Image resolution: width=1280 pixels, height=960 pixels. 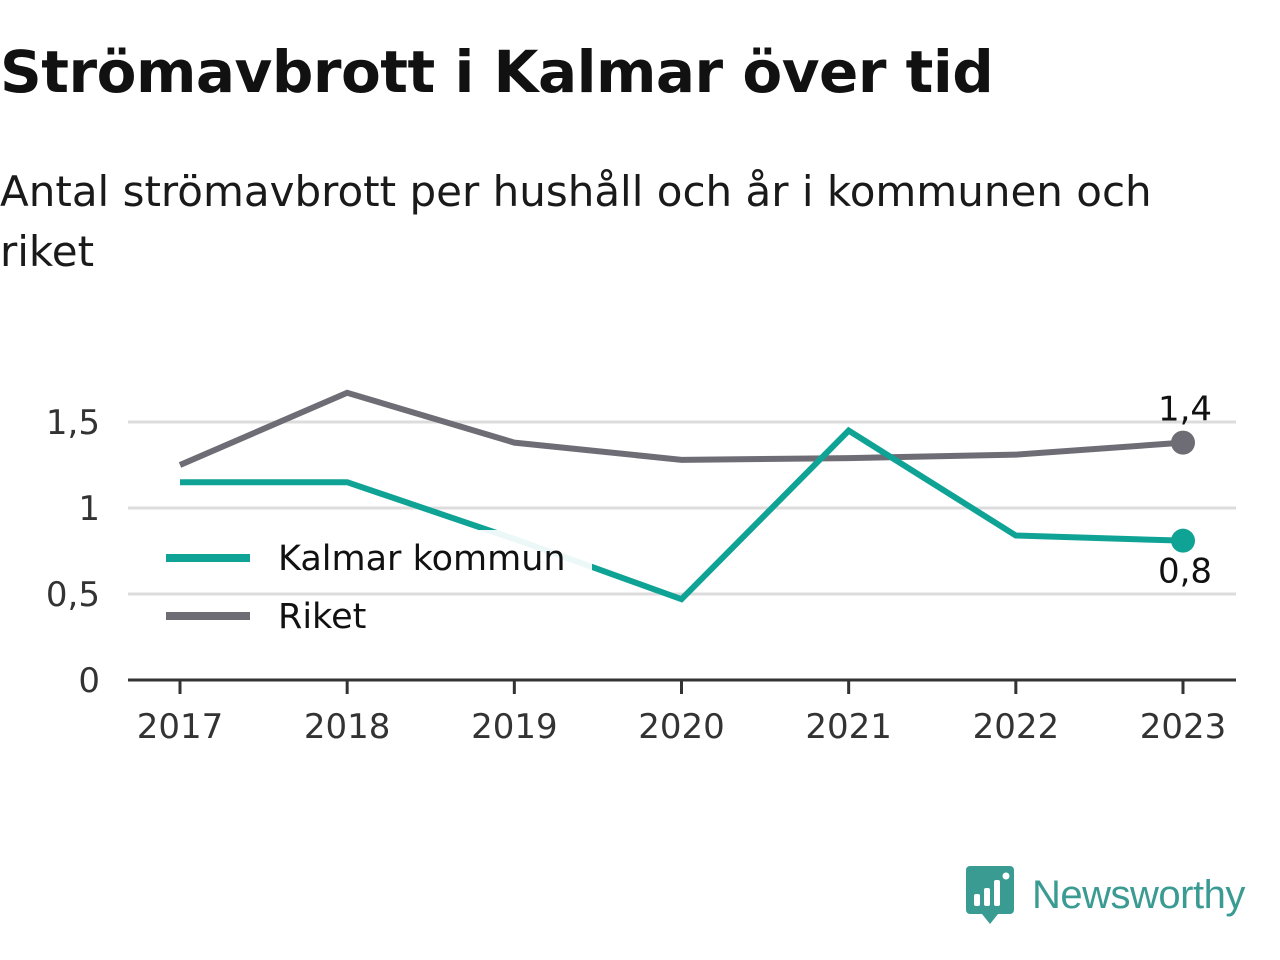 I want to click on y-tick-label: 0,5, so click(x=73, y=595).